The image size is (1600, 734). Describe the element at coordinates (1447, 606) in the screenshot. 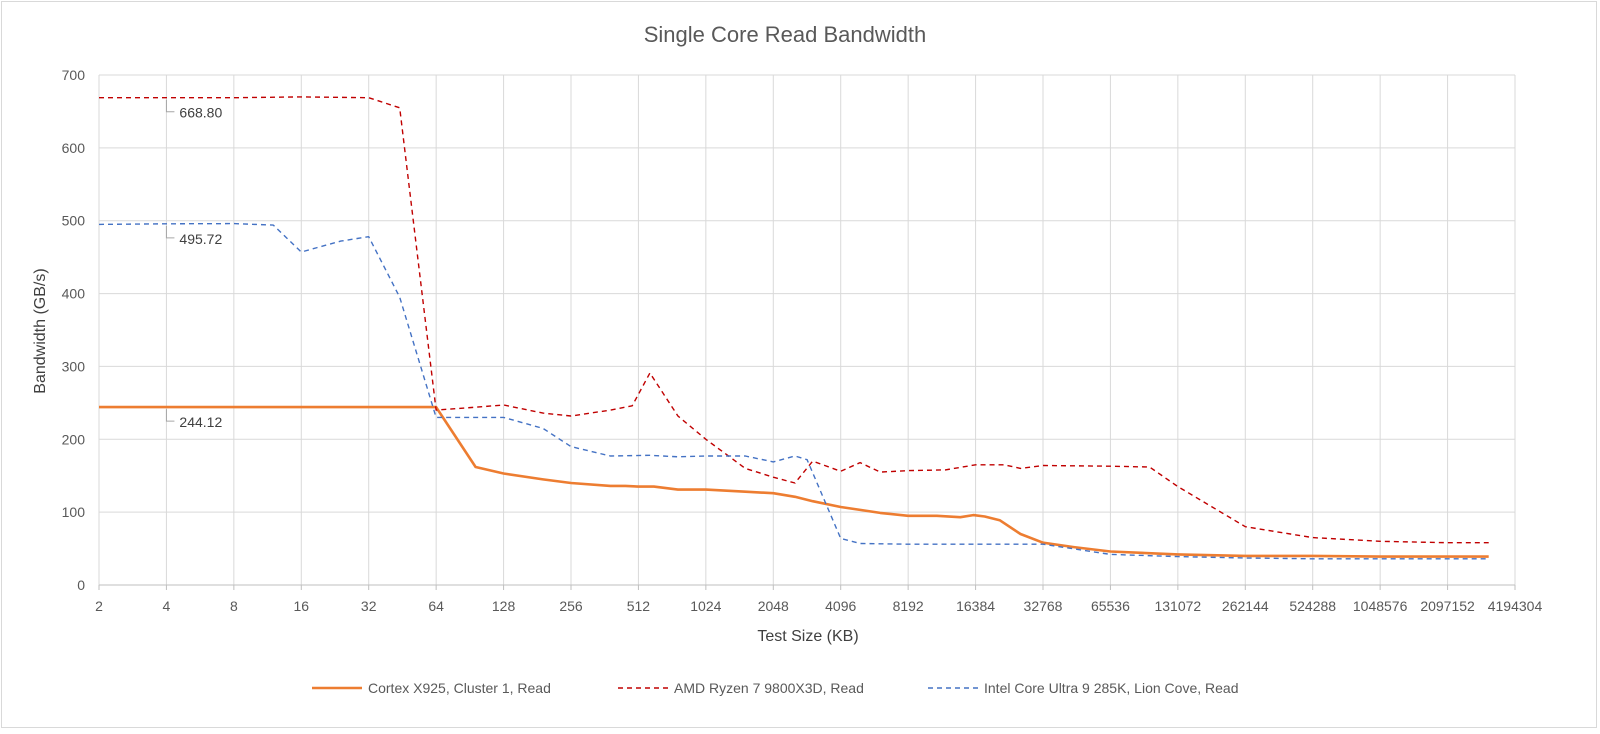

I see `x-tick-label: 2097152` at that location.